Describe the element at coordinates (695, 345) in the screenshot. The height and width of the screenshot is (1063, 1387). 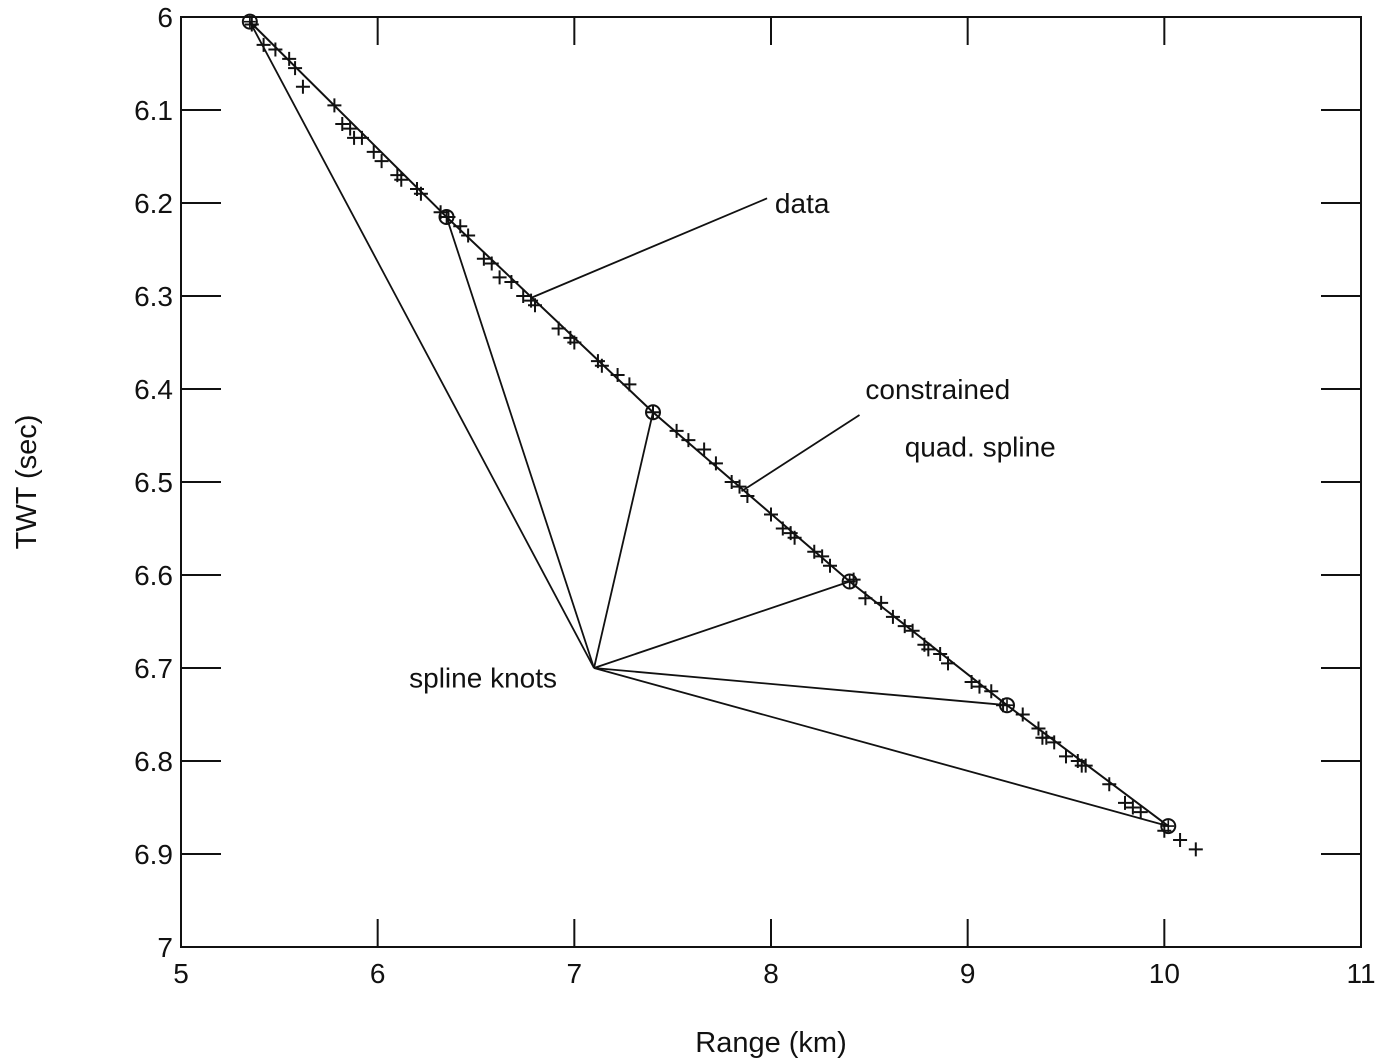
I see `annotation-leaders` at that location.